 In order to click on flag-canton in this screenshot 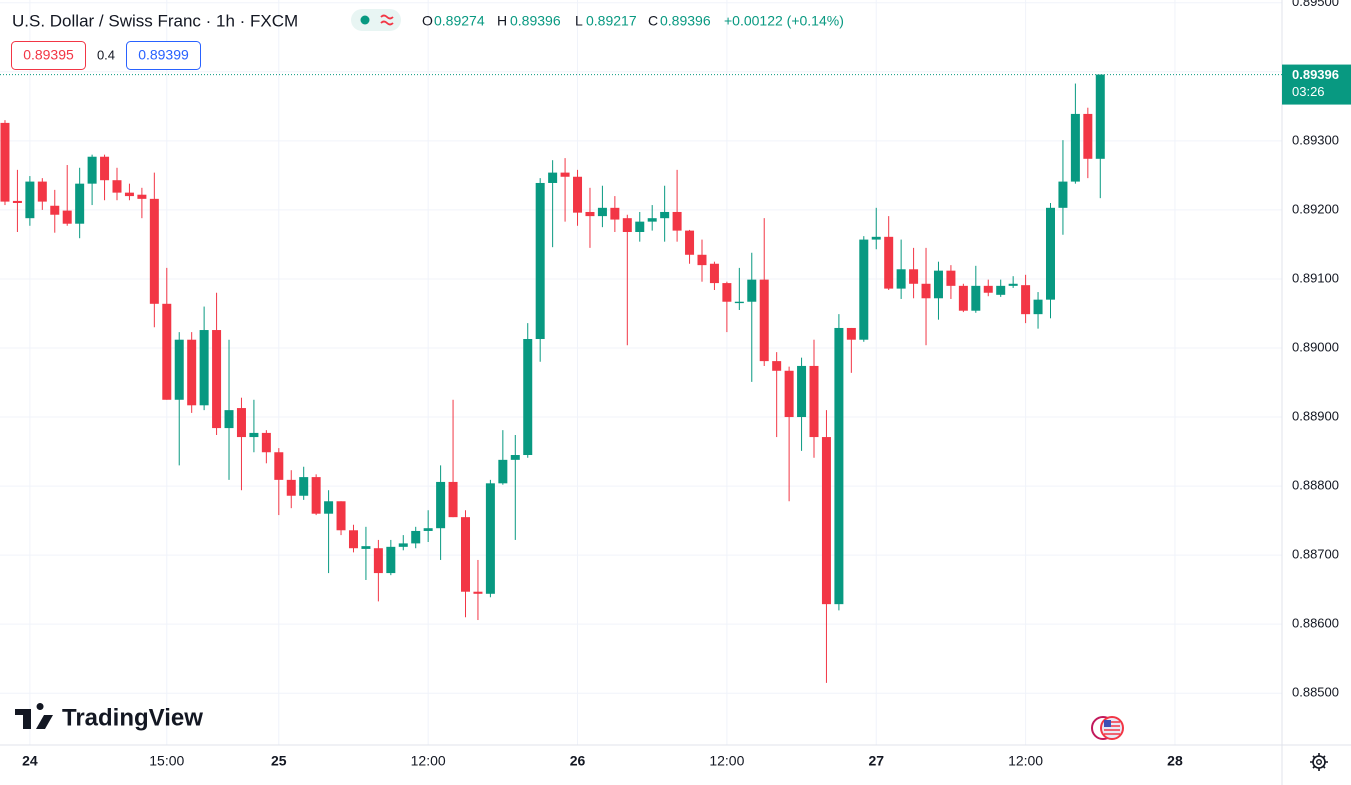, I will do `click(1107, 723)`.